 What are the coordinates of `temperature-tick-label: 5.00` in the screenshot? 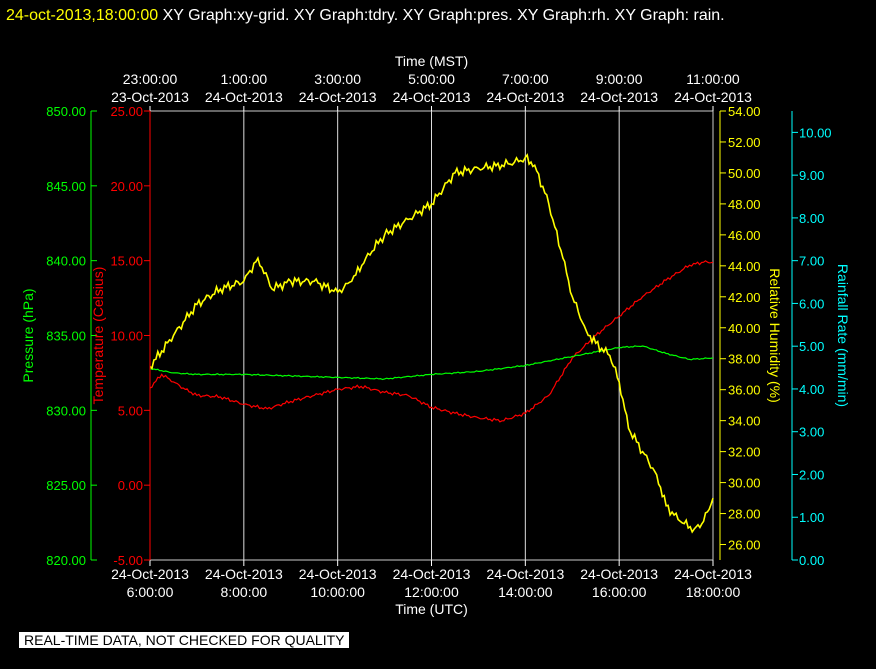 It's located at (130, 410).